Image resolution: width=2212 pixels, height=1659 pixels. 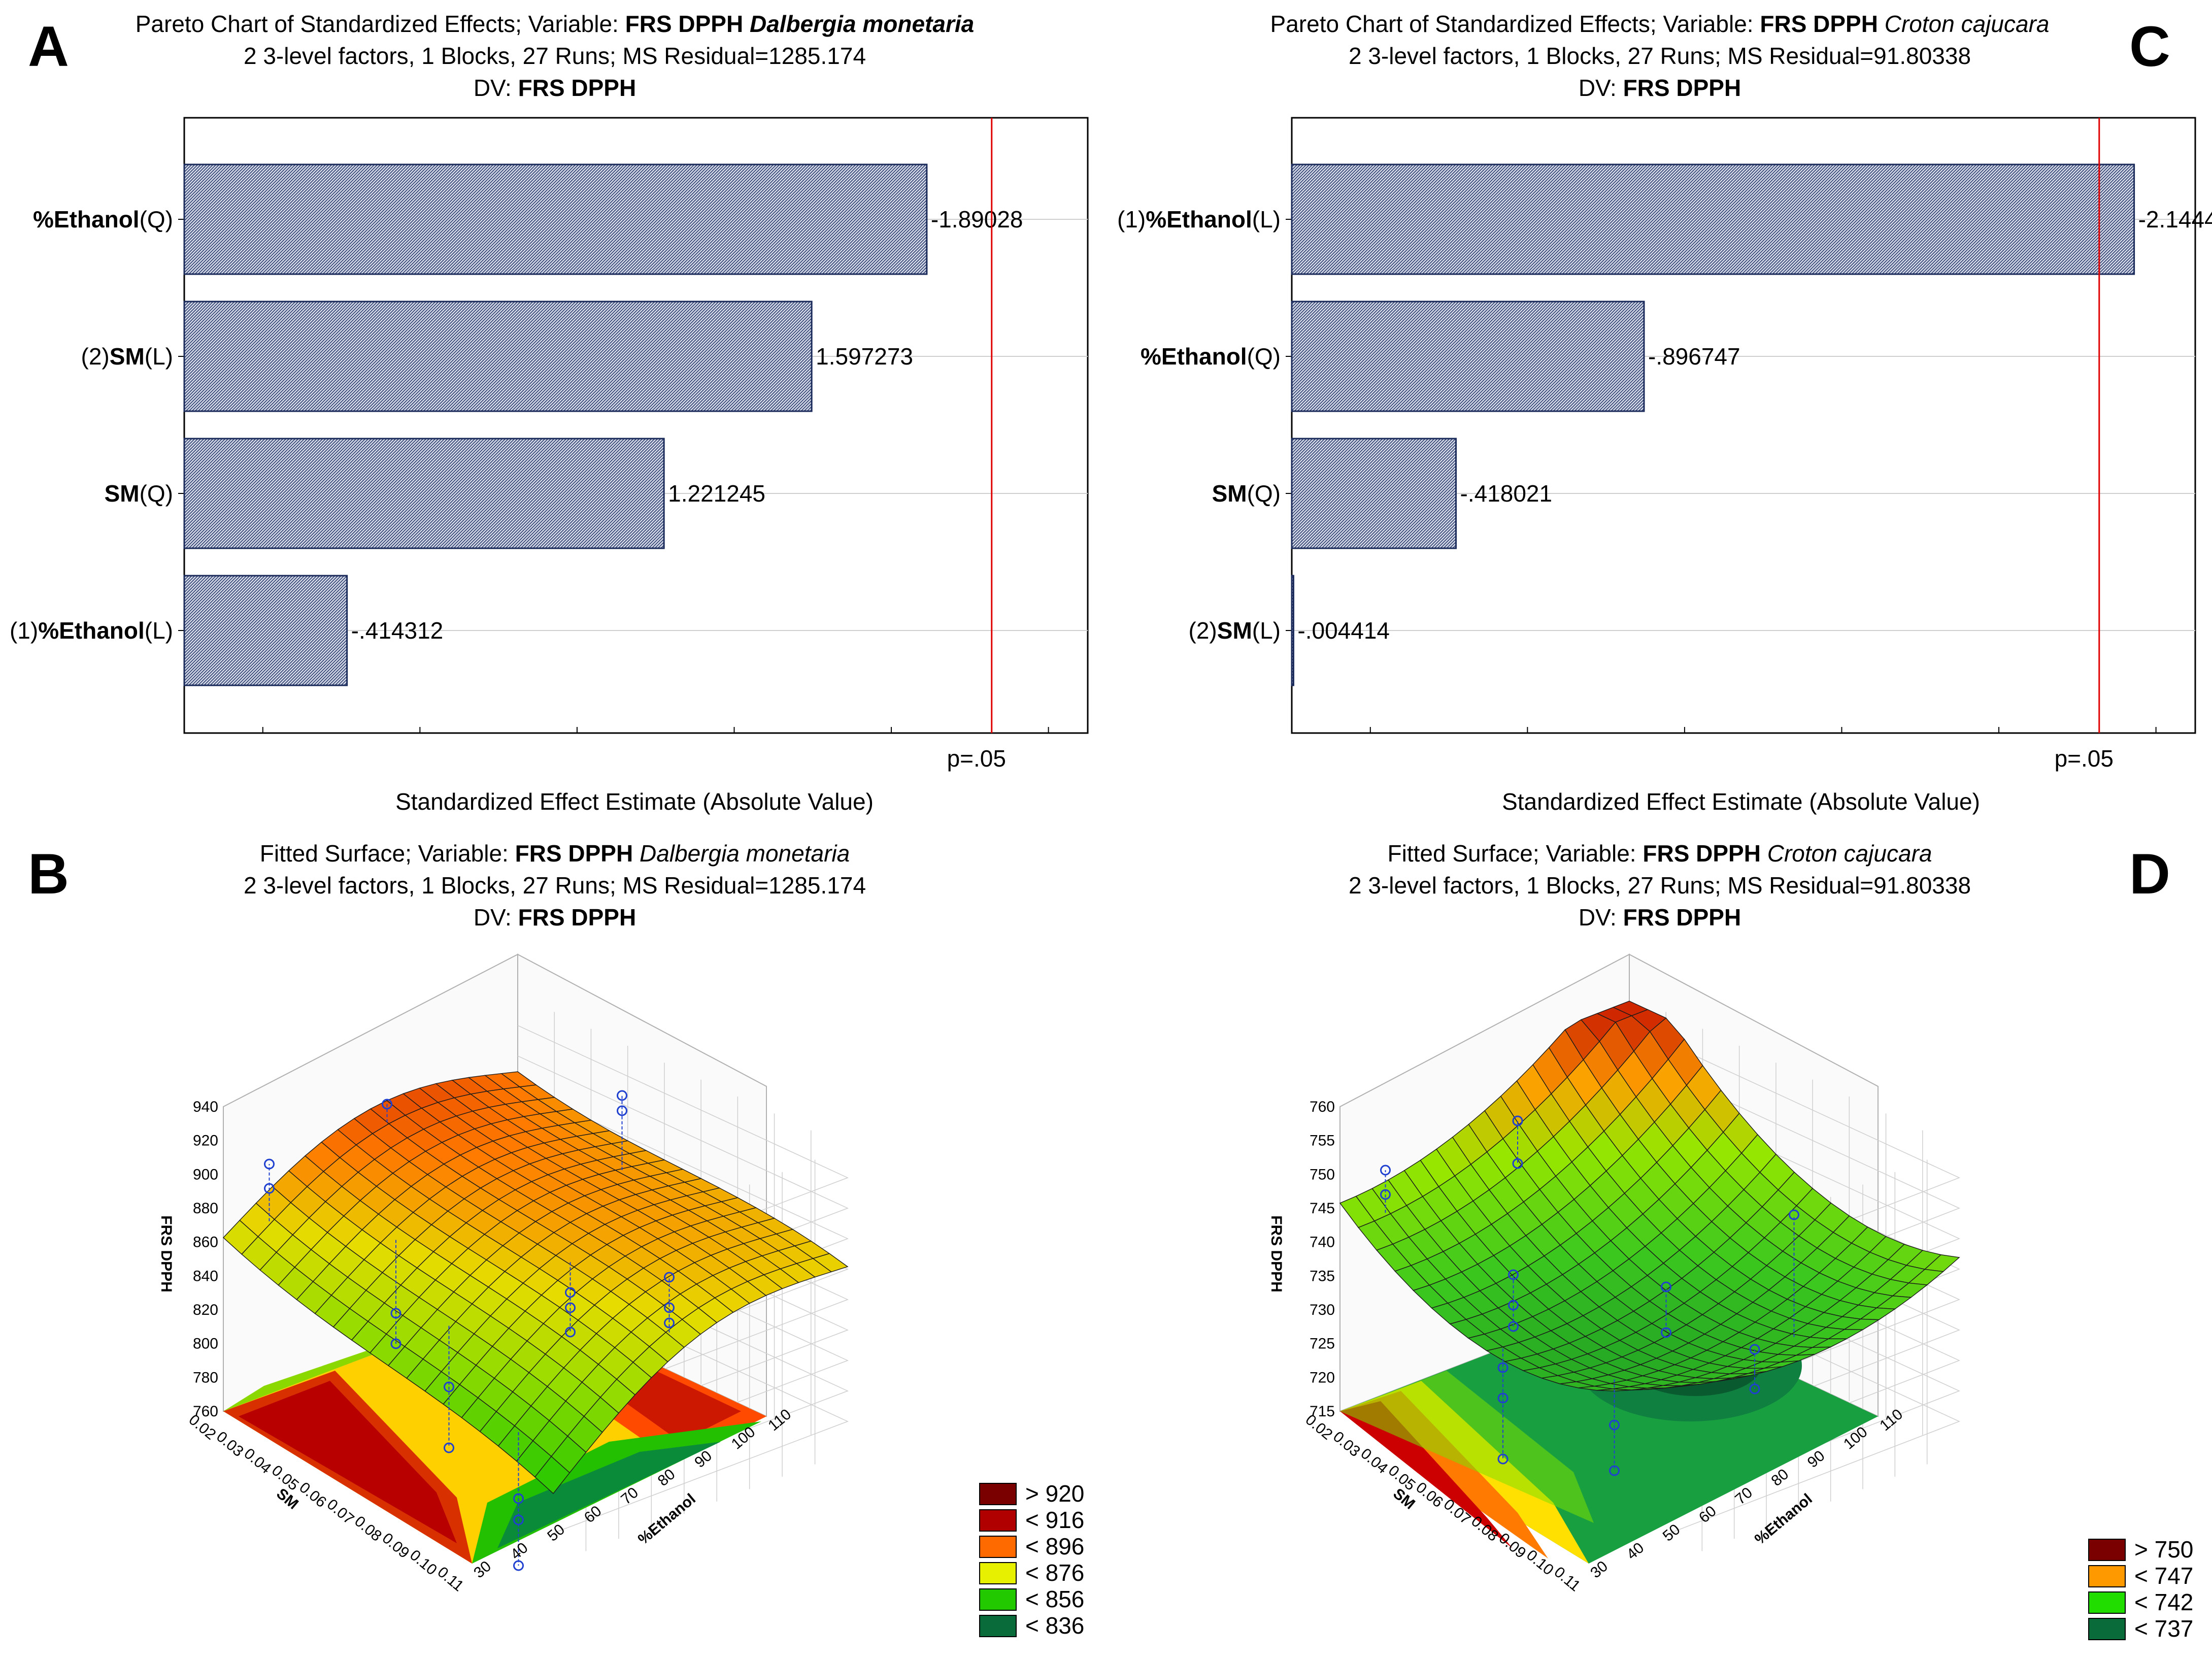 What do you see at coordinates (205, 1377) in the screenshot?
I see `z-tick-label-b: 780` at bounding box center [205, 1377].